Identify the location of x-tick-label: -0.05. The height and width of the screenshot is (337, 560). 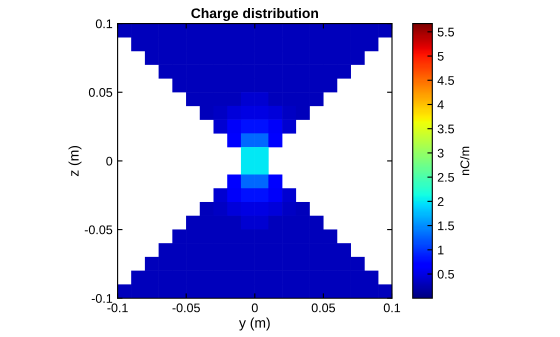
(186, 307).